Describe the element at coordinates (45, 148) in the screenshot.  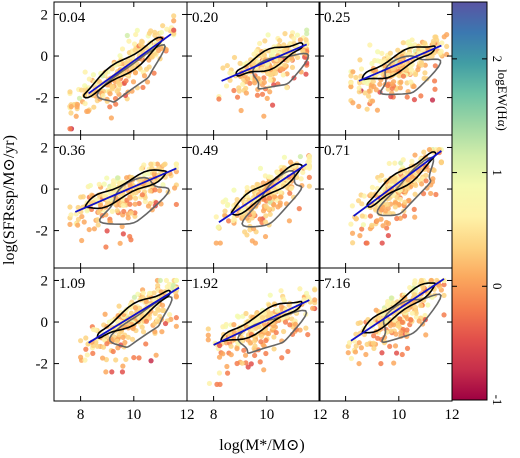
I see `y-tick-label: 2` at that location.